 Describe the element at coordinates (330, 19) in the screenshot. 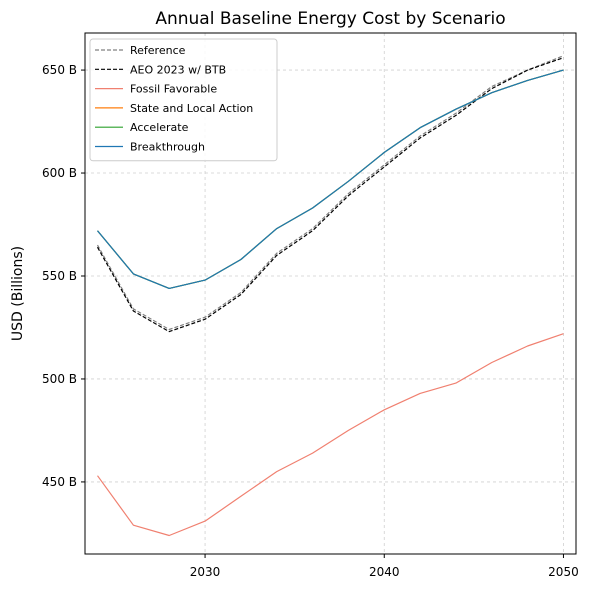

I see `chart-title: Annual Baseline Energy Cost by Scenario` at that location.